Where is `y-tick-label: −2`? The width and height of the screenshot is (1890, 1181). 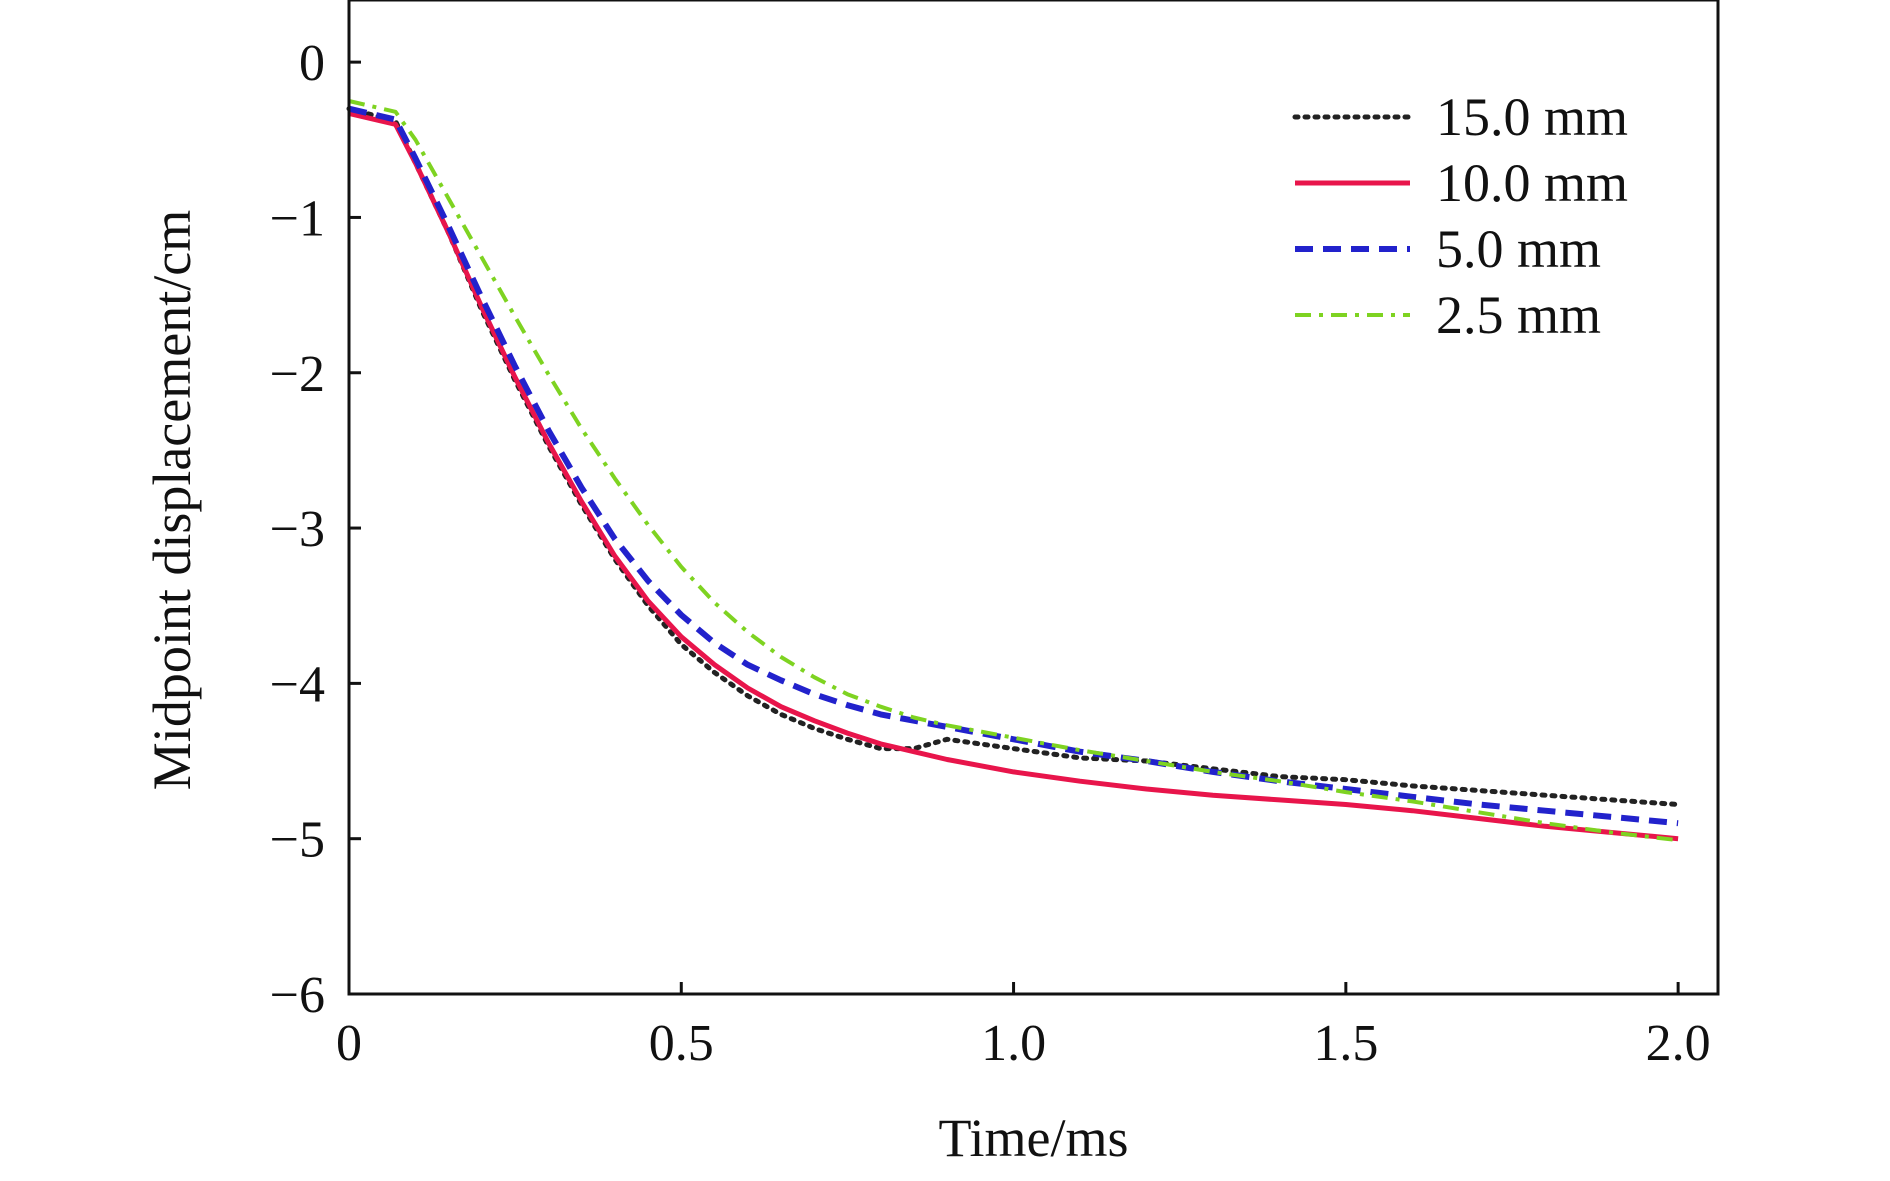 y-tick-label: −2 is located at coordinates (297, 374).